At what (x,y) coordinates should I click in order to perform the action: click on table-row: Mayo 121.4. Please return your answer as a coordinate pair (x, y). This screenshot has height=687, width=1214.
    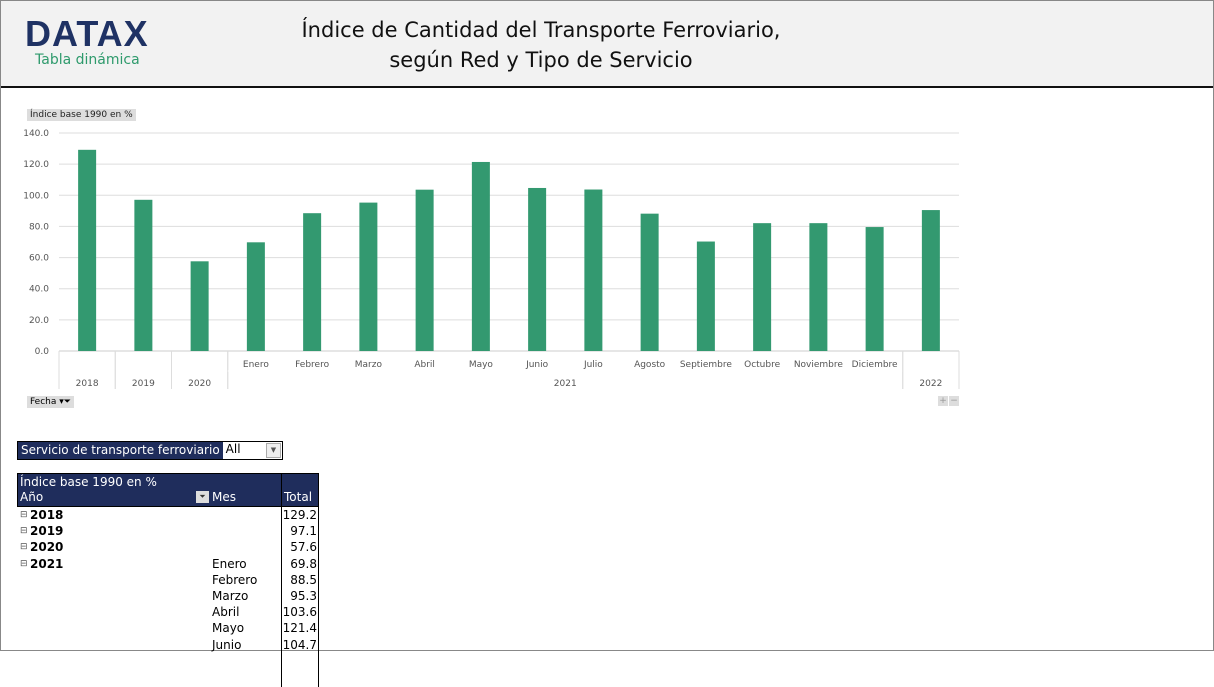
    Looking at the image, I should click on (168, 628).